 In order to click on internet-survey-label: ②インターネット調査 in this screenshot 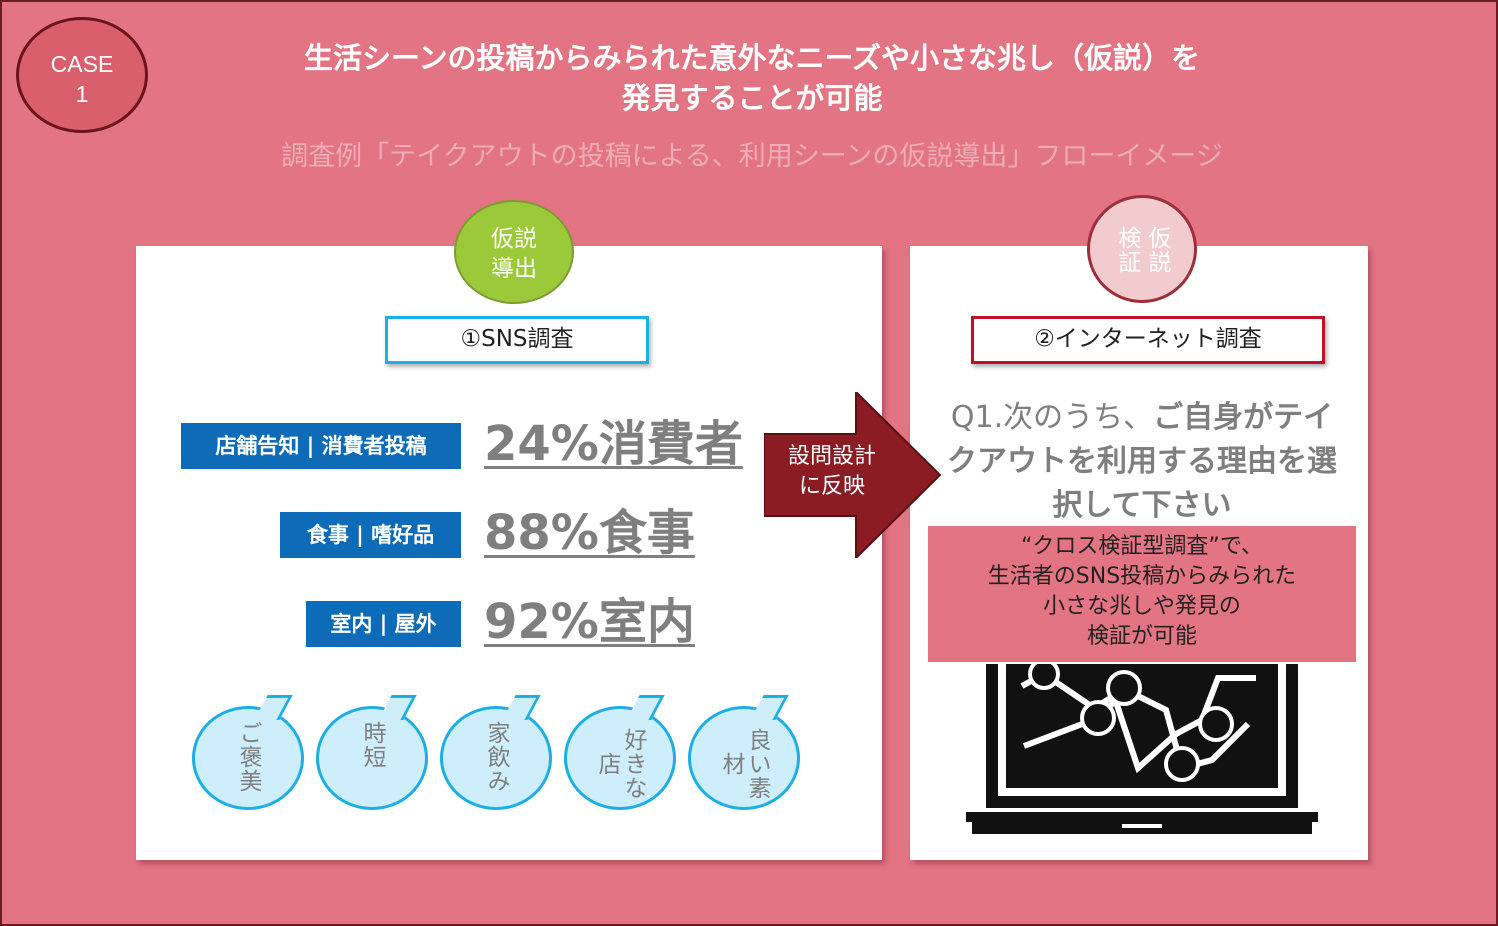, I will do `click(1148, 340)`.